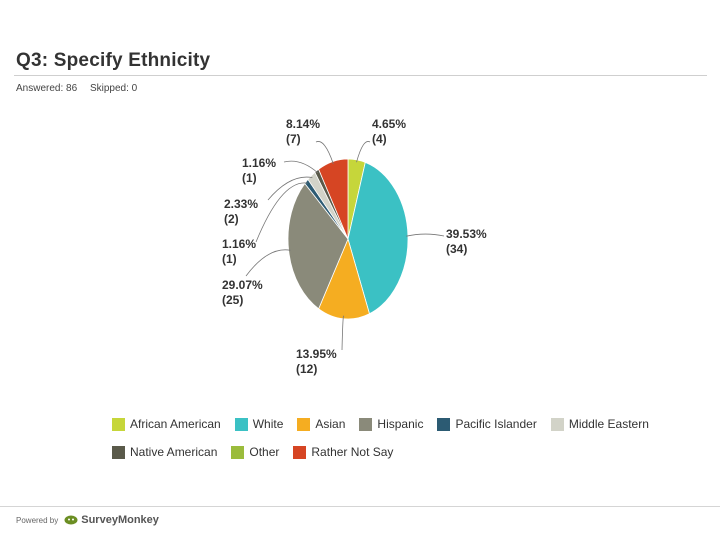  Describe the element at coordinates (300, 167) in the screenshot. I see `leader-line-native-american` at that location.